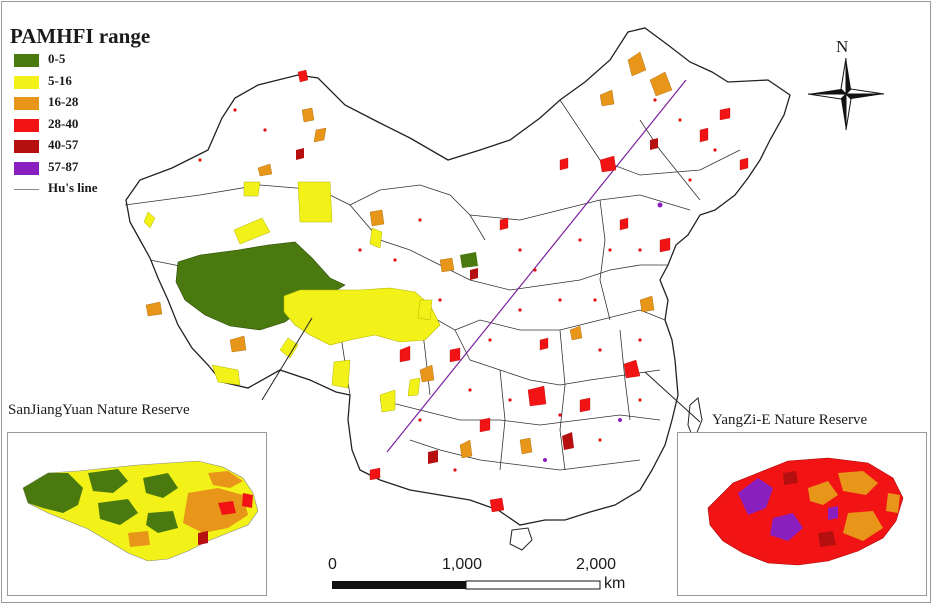  What do you see at coordinates (332, 564) in the screenshot?
I see `scale-tick-0: 0` at bounding box center [332, 564].